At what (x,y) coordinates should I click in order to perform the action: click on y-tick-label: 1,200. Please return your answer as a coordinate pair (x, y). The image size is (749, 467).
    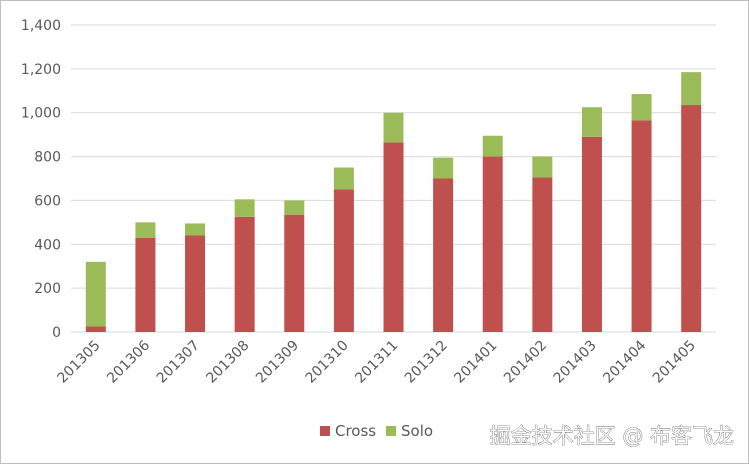
    Looking at the image, I should click on (41, 70).